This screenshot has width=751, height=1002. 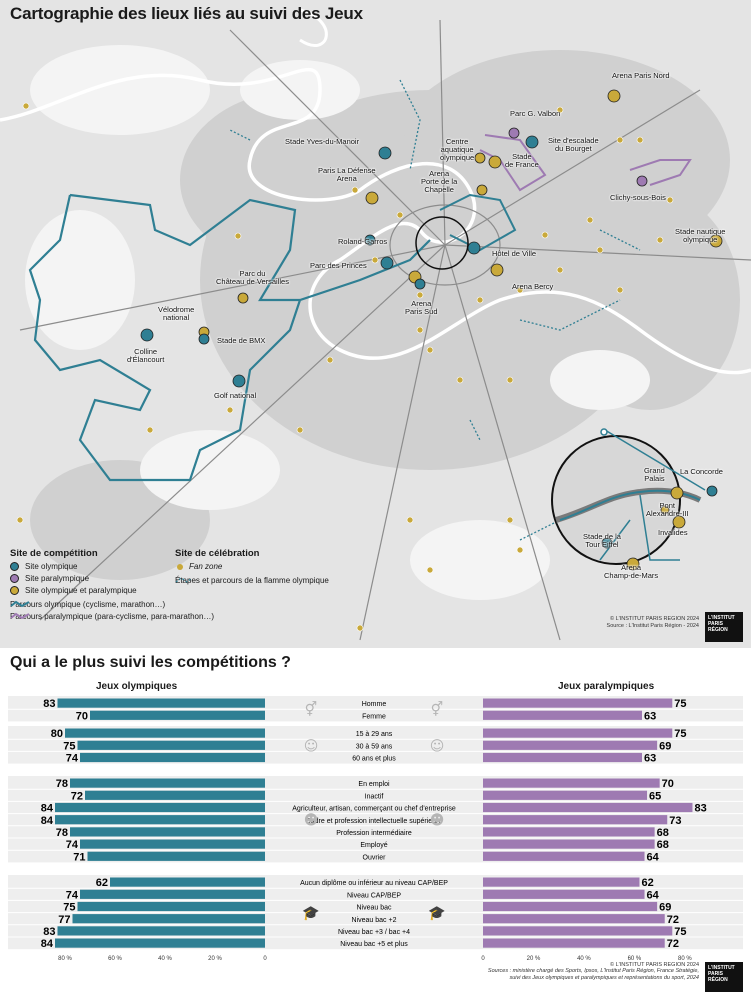 I want to click on flame-route-icon, so click(x=184, y=580).